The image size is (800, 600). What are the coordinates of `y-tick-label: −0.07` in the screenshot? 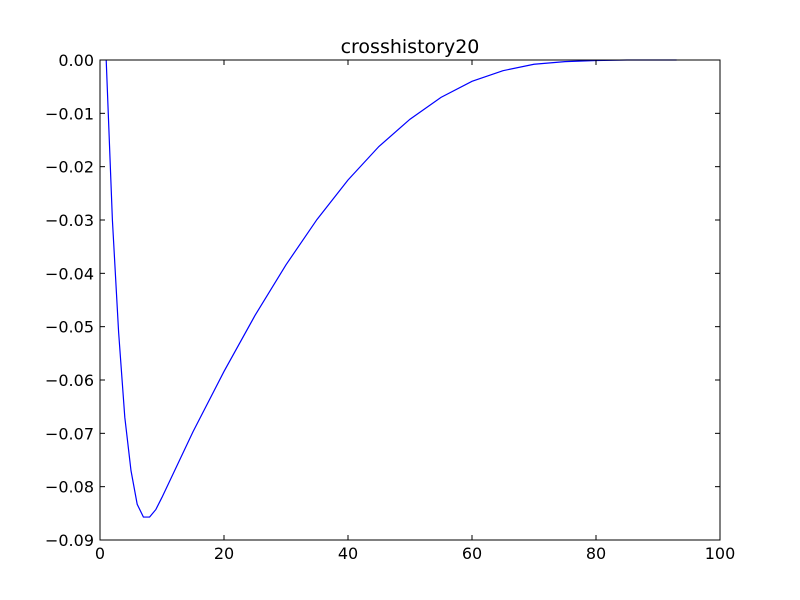 It's located at (69, 433).